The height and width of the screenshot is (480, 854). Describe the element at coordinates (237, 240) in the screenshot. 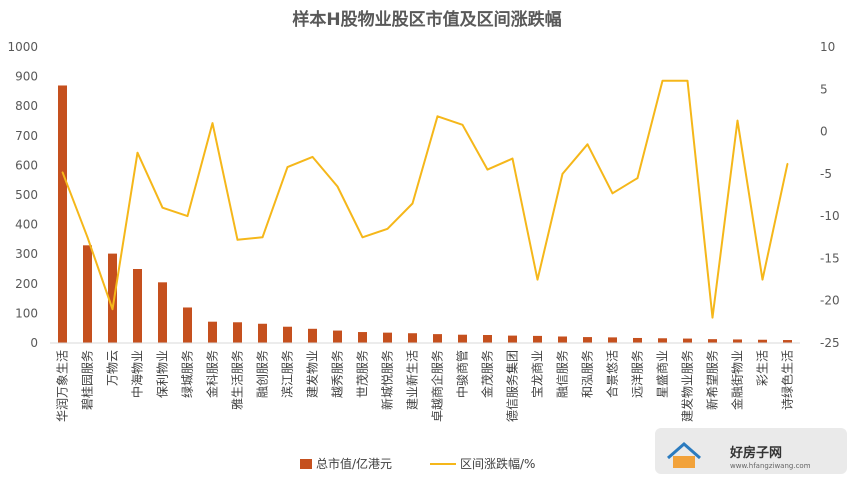

I see `line-point-雅生活服务` at that location.